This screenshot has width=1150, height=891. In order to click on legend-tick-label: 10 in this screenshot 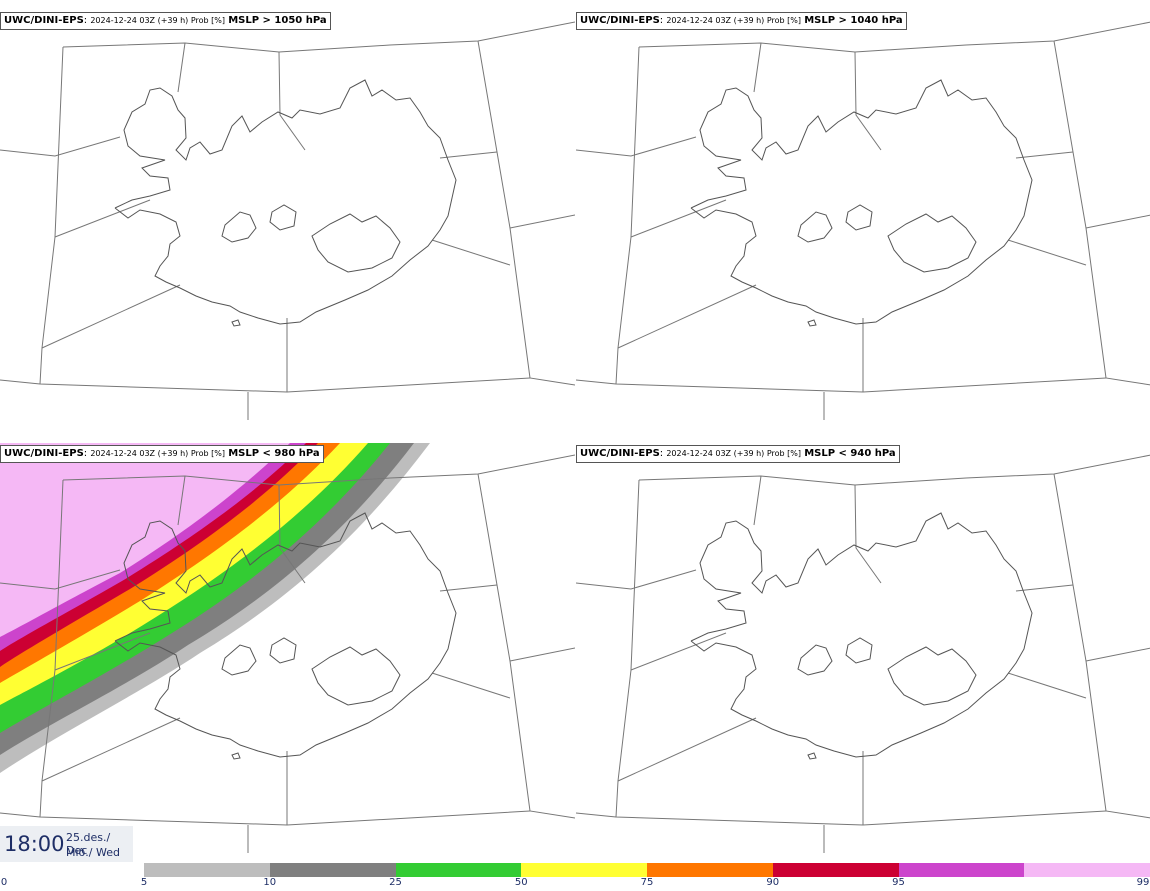, I will do `click(270, 882)`.